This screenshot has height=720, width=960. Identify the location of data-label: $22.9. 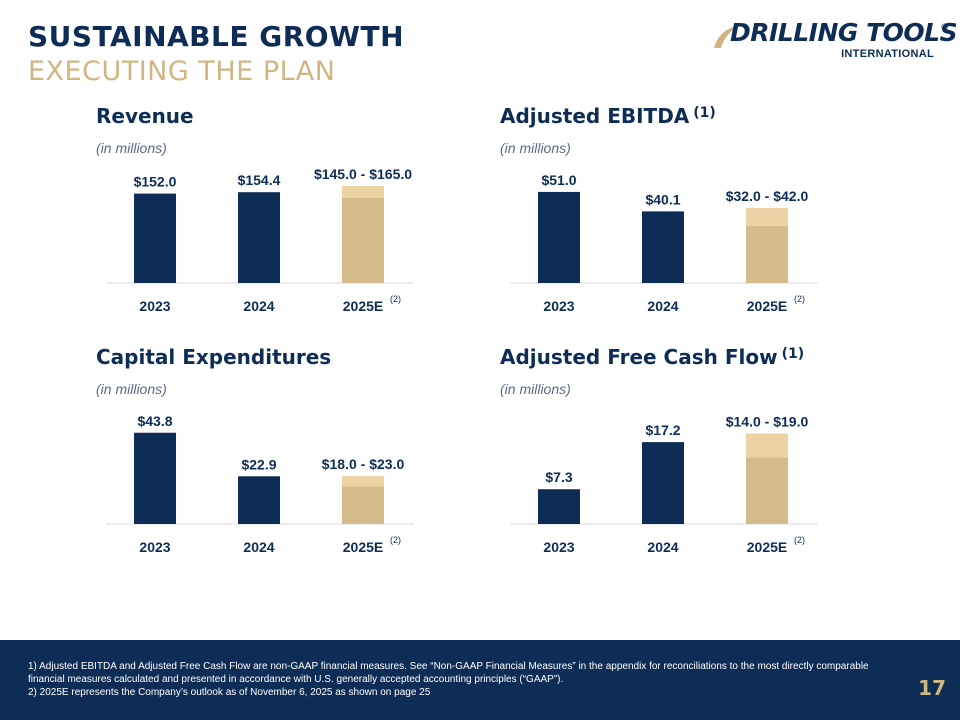
(258, 464).